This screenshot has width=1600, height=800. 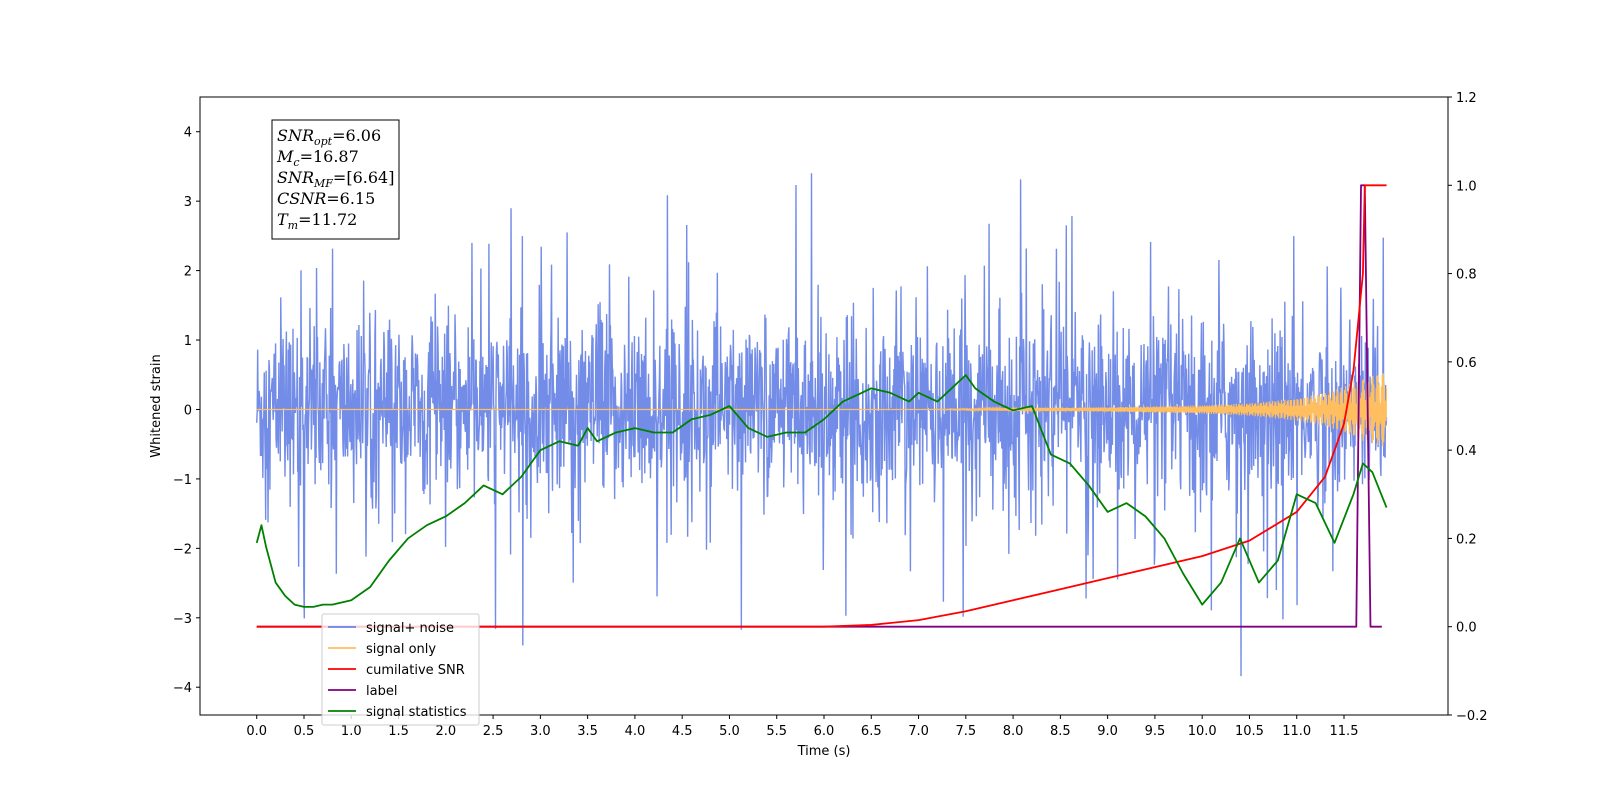 I want to click on annotation-line: CSNR=6.15, so click(x=326, y=198).